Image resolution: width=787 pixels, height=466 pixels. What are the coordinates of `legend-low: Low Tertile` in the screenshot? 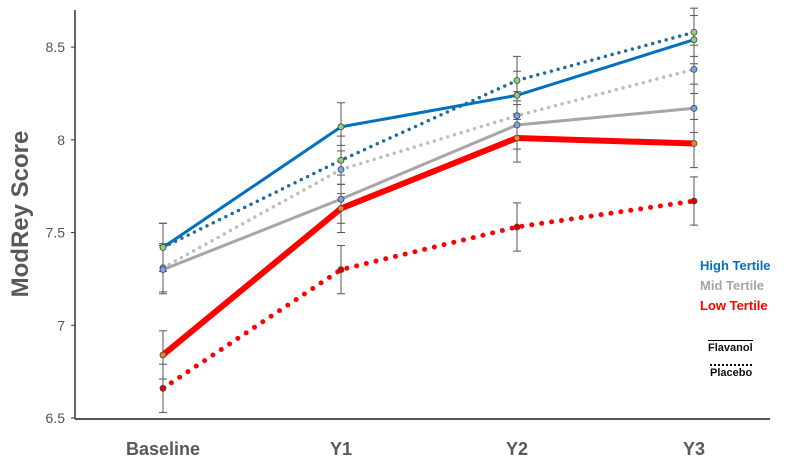 It's located at (734, 305).